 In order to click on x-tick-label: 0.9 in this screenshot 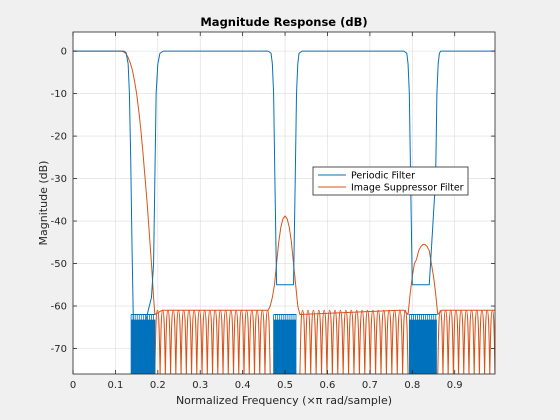, I will do `click(455, 385)`.